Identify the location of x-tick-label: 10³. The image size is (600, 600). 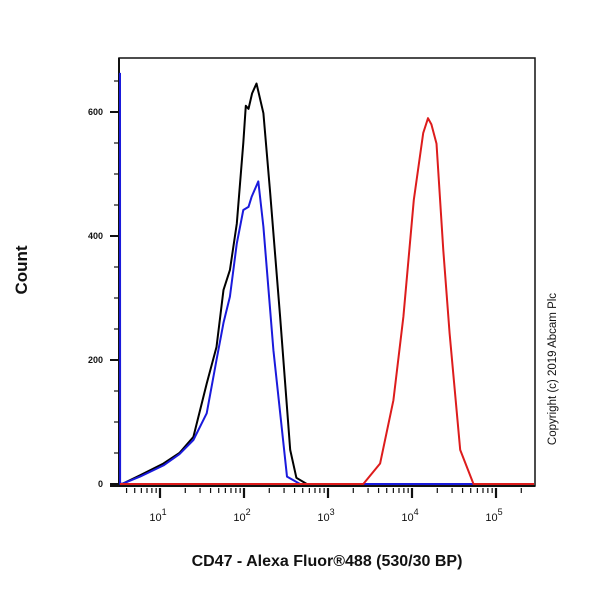
(325, 515).